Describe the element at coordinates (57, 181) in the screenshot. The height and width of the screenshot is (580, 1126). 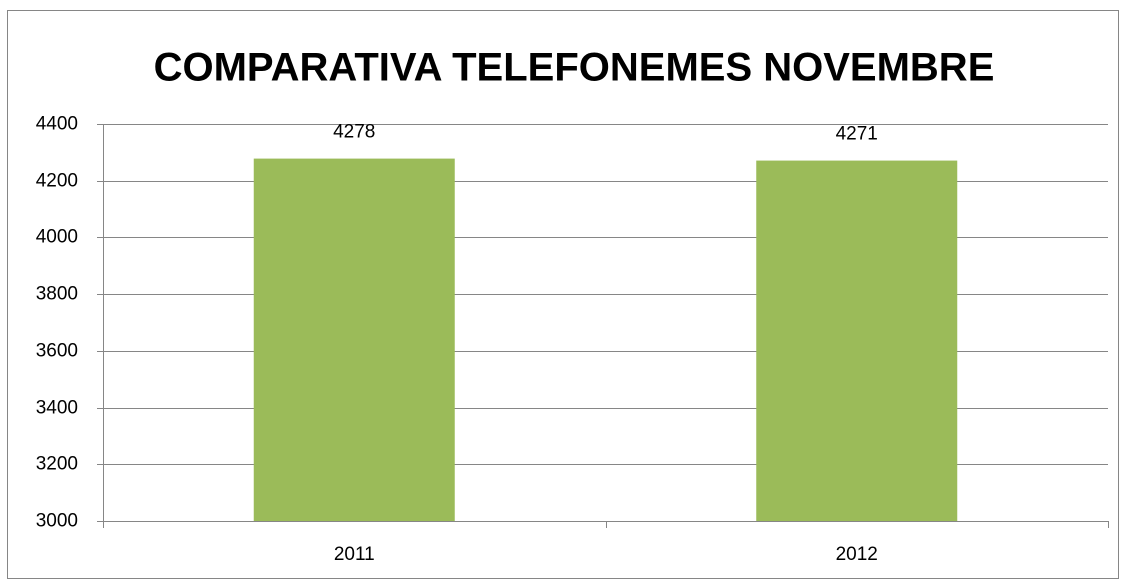
I see `y-tick-label: 4200` at that location.